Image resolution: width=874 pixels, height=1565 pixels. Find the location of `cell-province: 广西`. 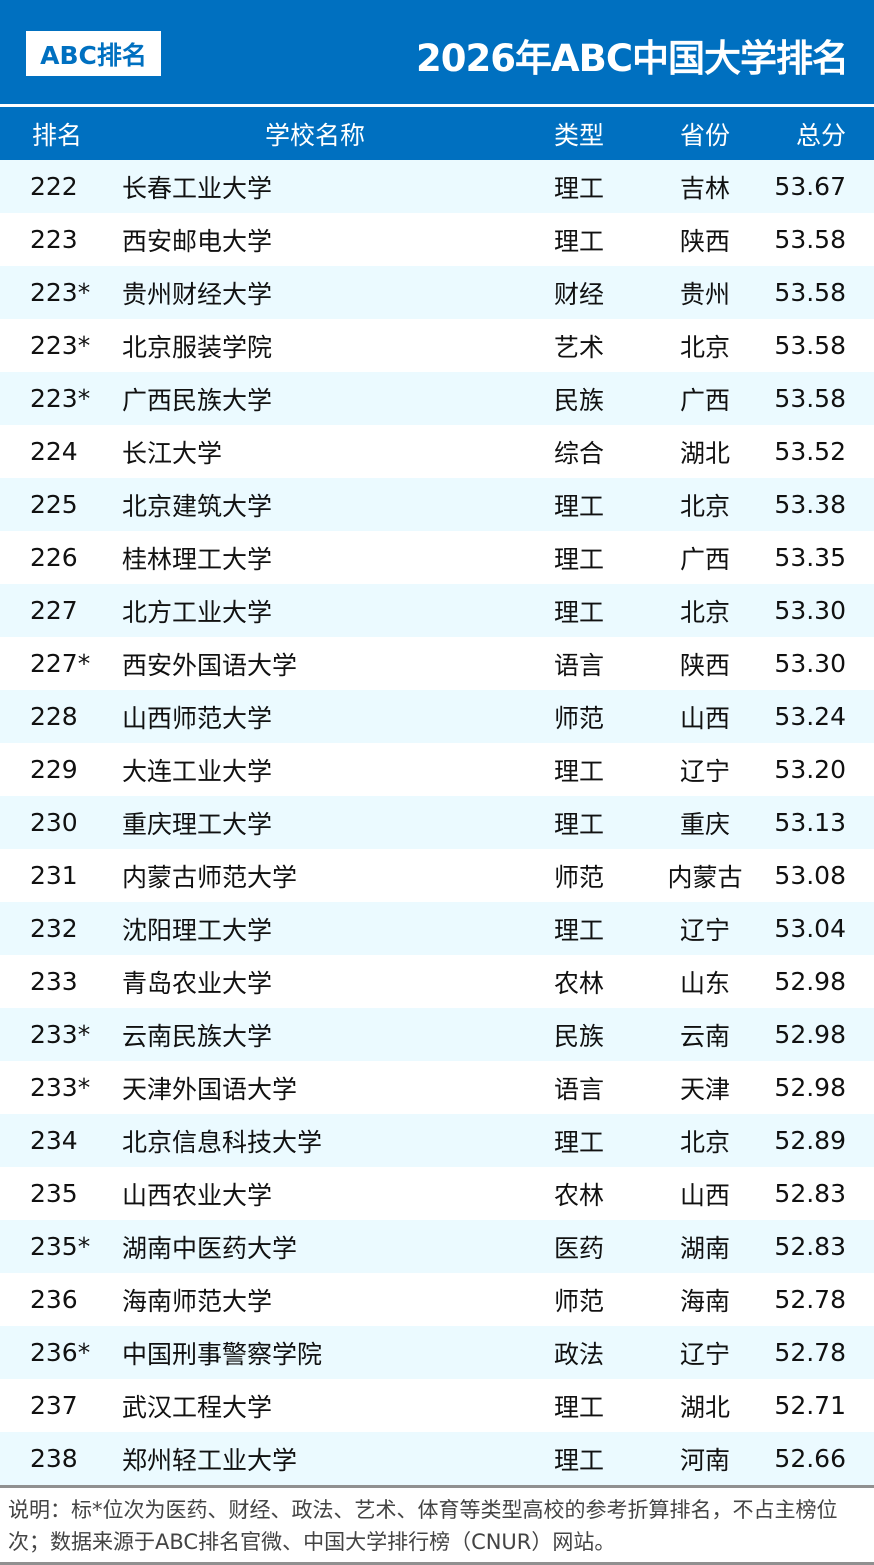

cell-province: 广西 is located at coordinates (704, 559).